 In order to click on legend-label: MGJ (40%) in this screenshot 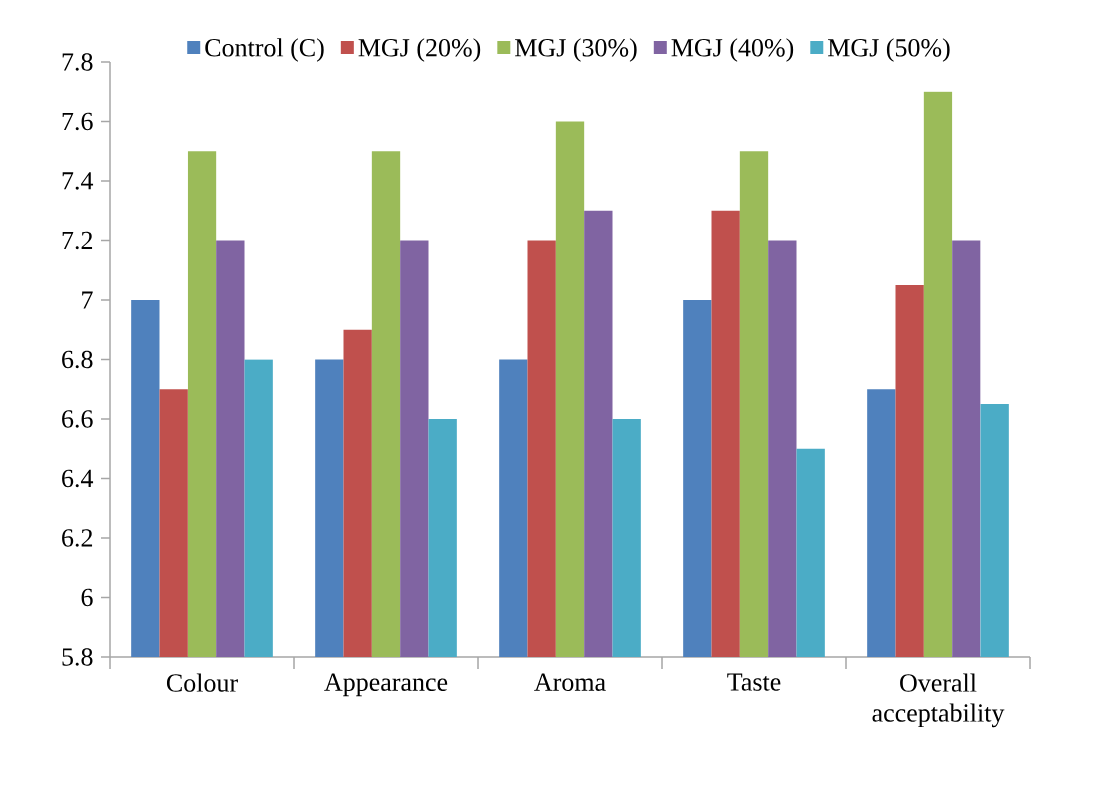, I will do `click(732, 50)`.